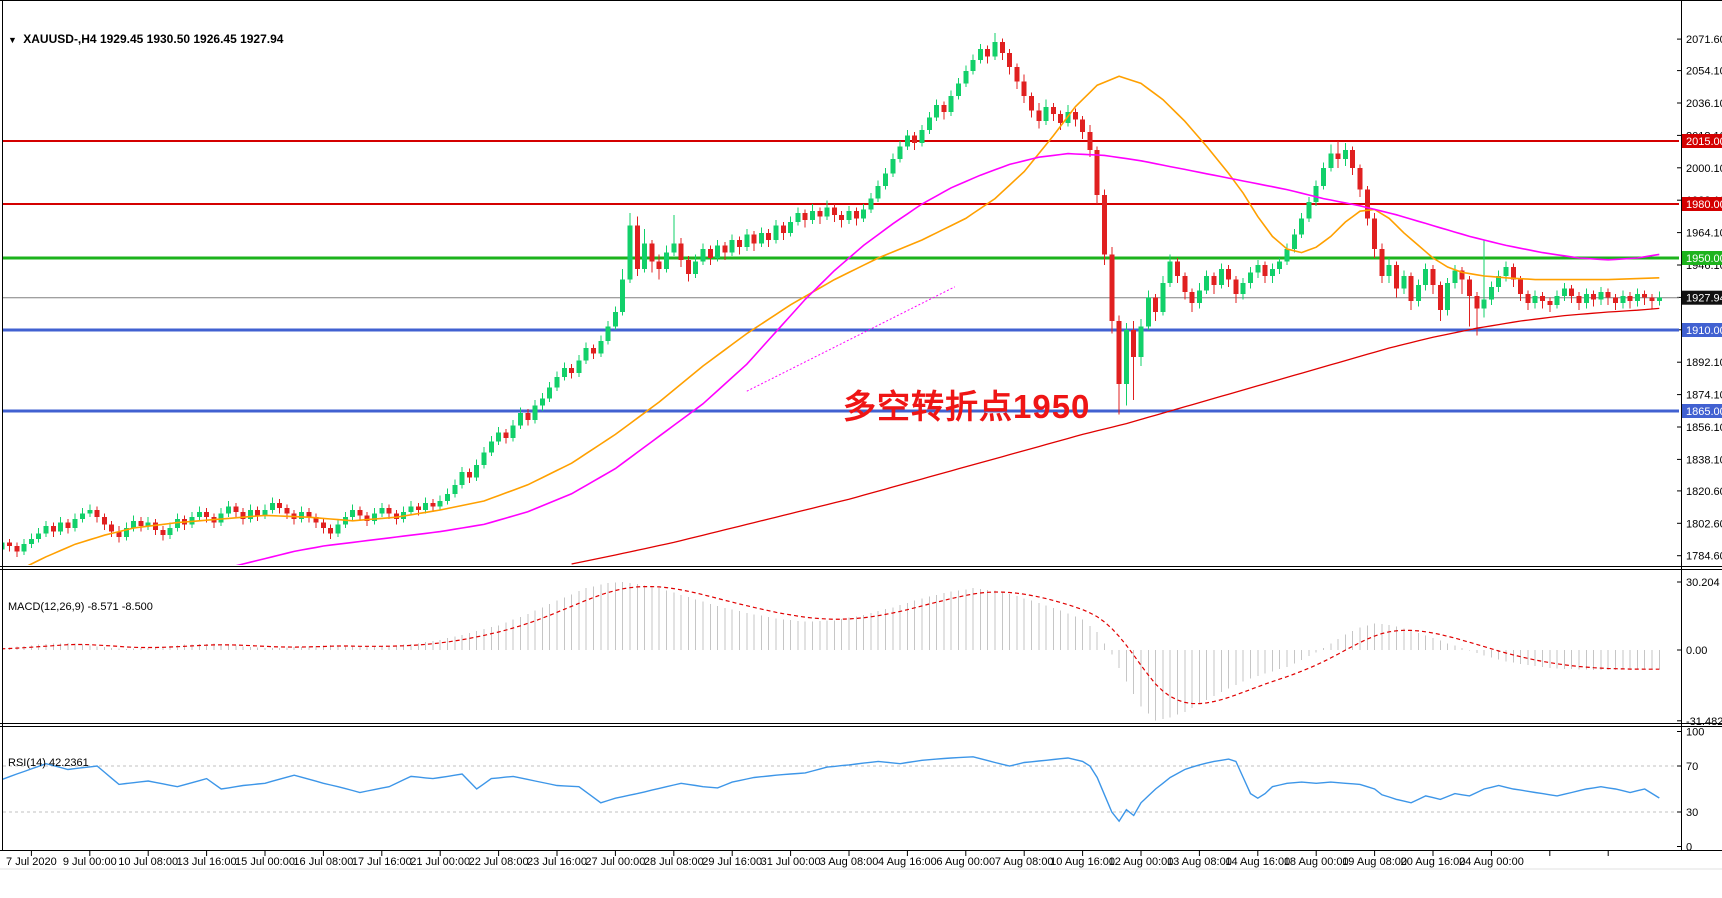 Image resolution: width=1722 pixels, height=898 pixels. Describe the element at coordinates (1704, 396) in the screenshot. I see `svg-text: 1874.10` at that location.